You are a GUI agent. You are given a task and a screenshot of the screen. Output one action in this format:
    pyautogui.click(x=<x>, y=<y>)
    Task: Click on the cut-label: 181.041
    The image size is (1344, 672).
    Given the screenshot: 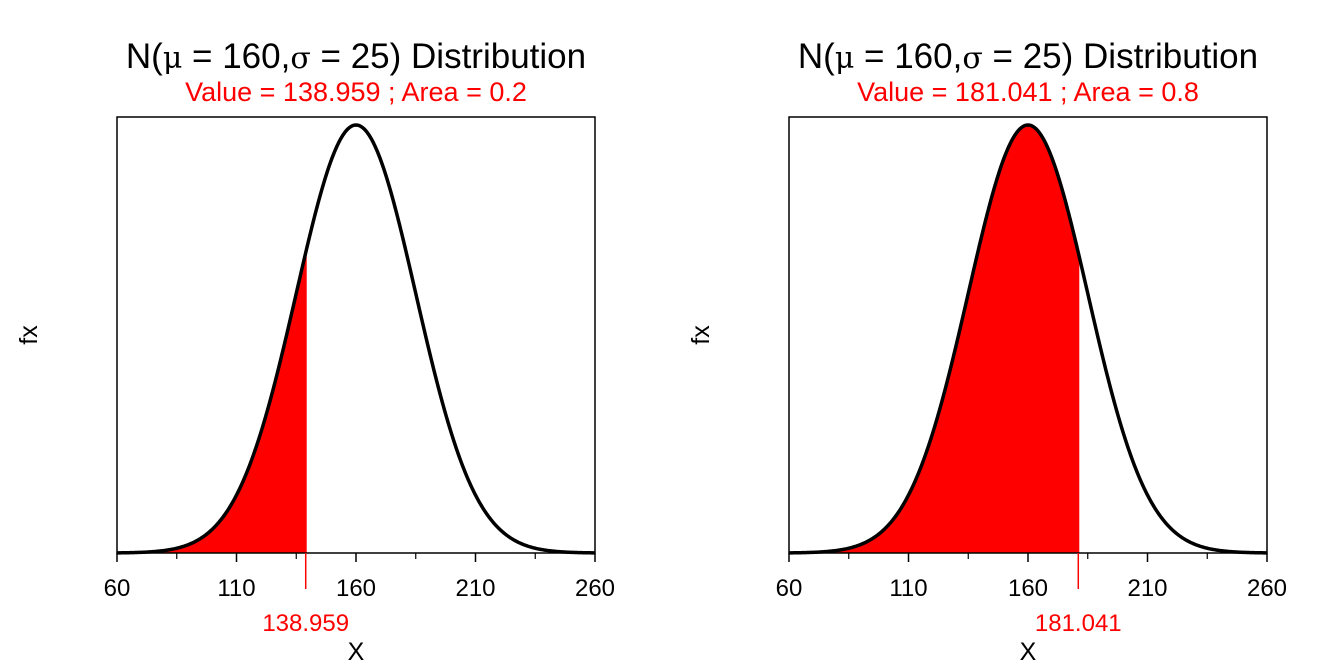 What is the action you would take?
    pyautogui.click(x=1078, y=623)
    